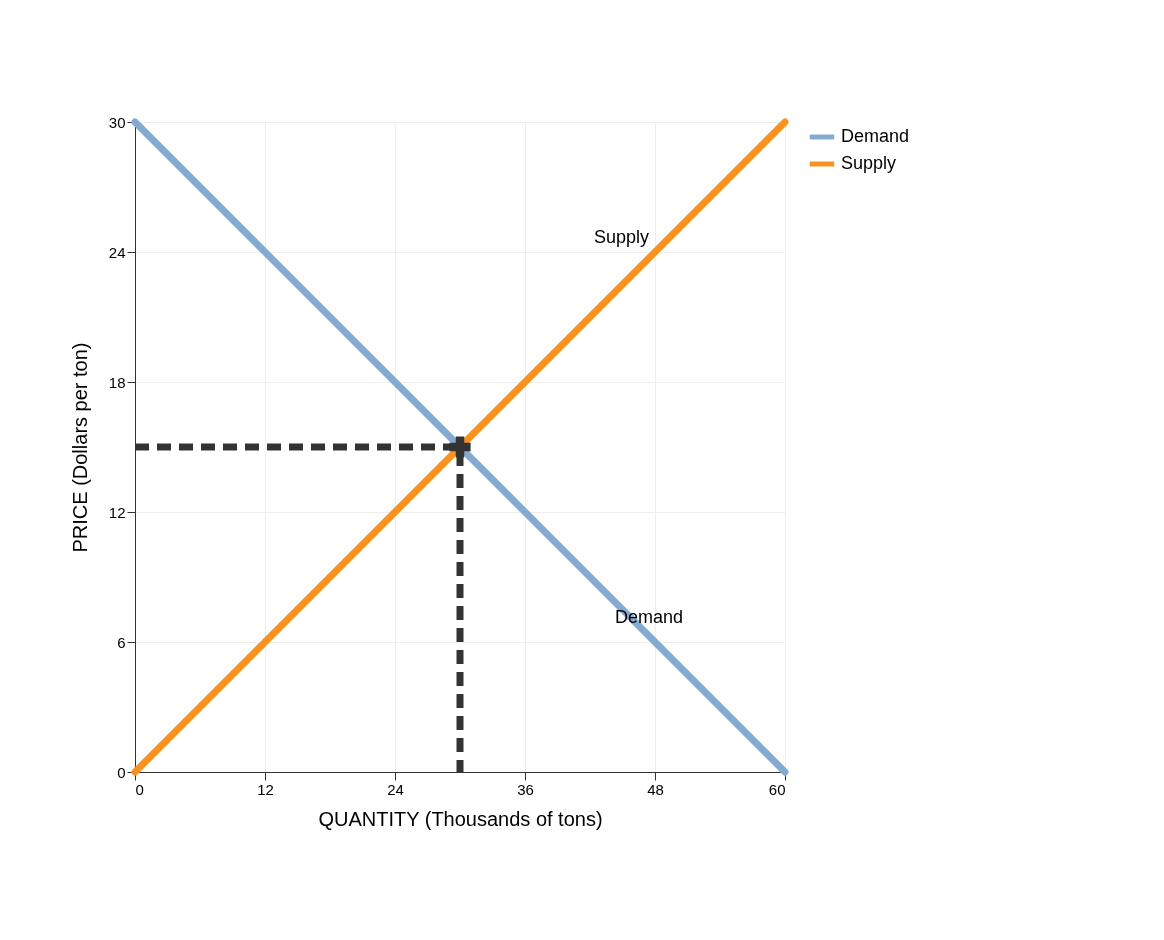 This screenshot has width=1164, height=940. What do you see at coordinates (121, 772) in the screenshot?
I see `y-tick-label: 0` at bounding box center [121, 772].